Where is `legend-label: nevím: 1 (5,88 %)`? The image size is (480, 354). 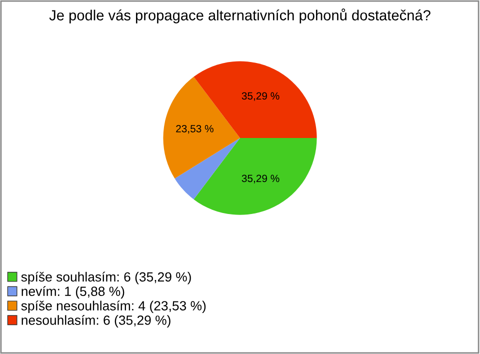
legend-label: nevím: 1 (5,88 %) is located at coordinates (73, 292).